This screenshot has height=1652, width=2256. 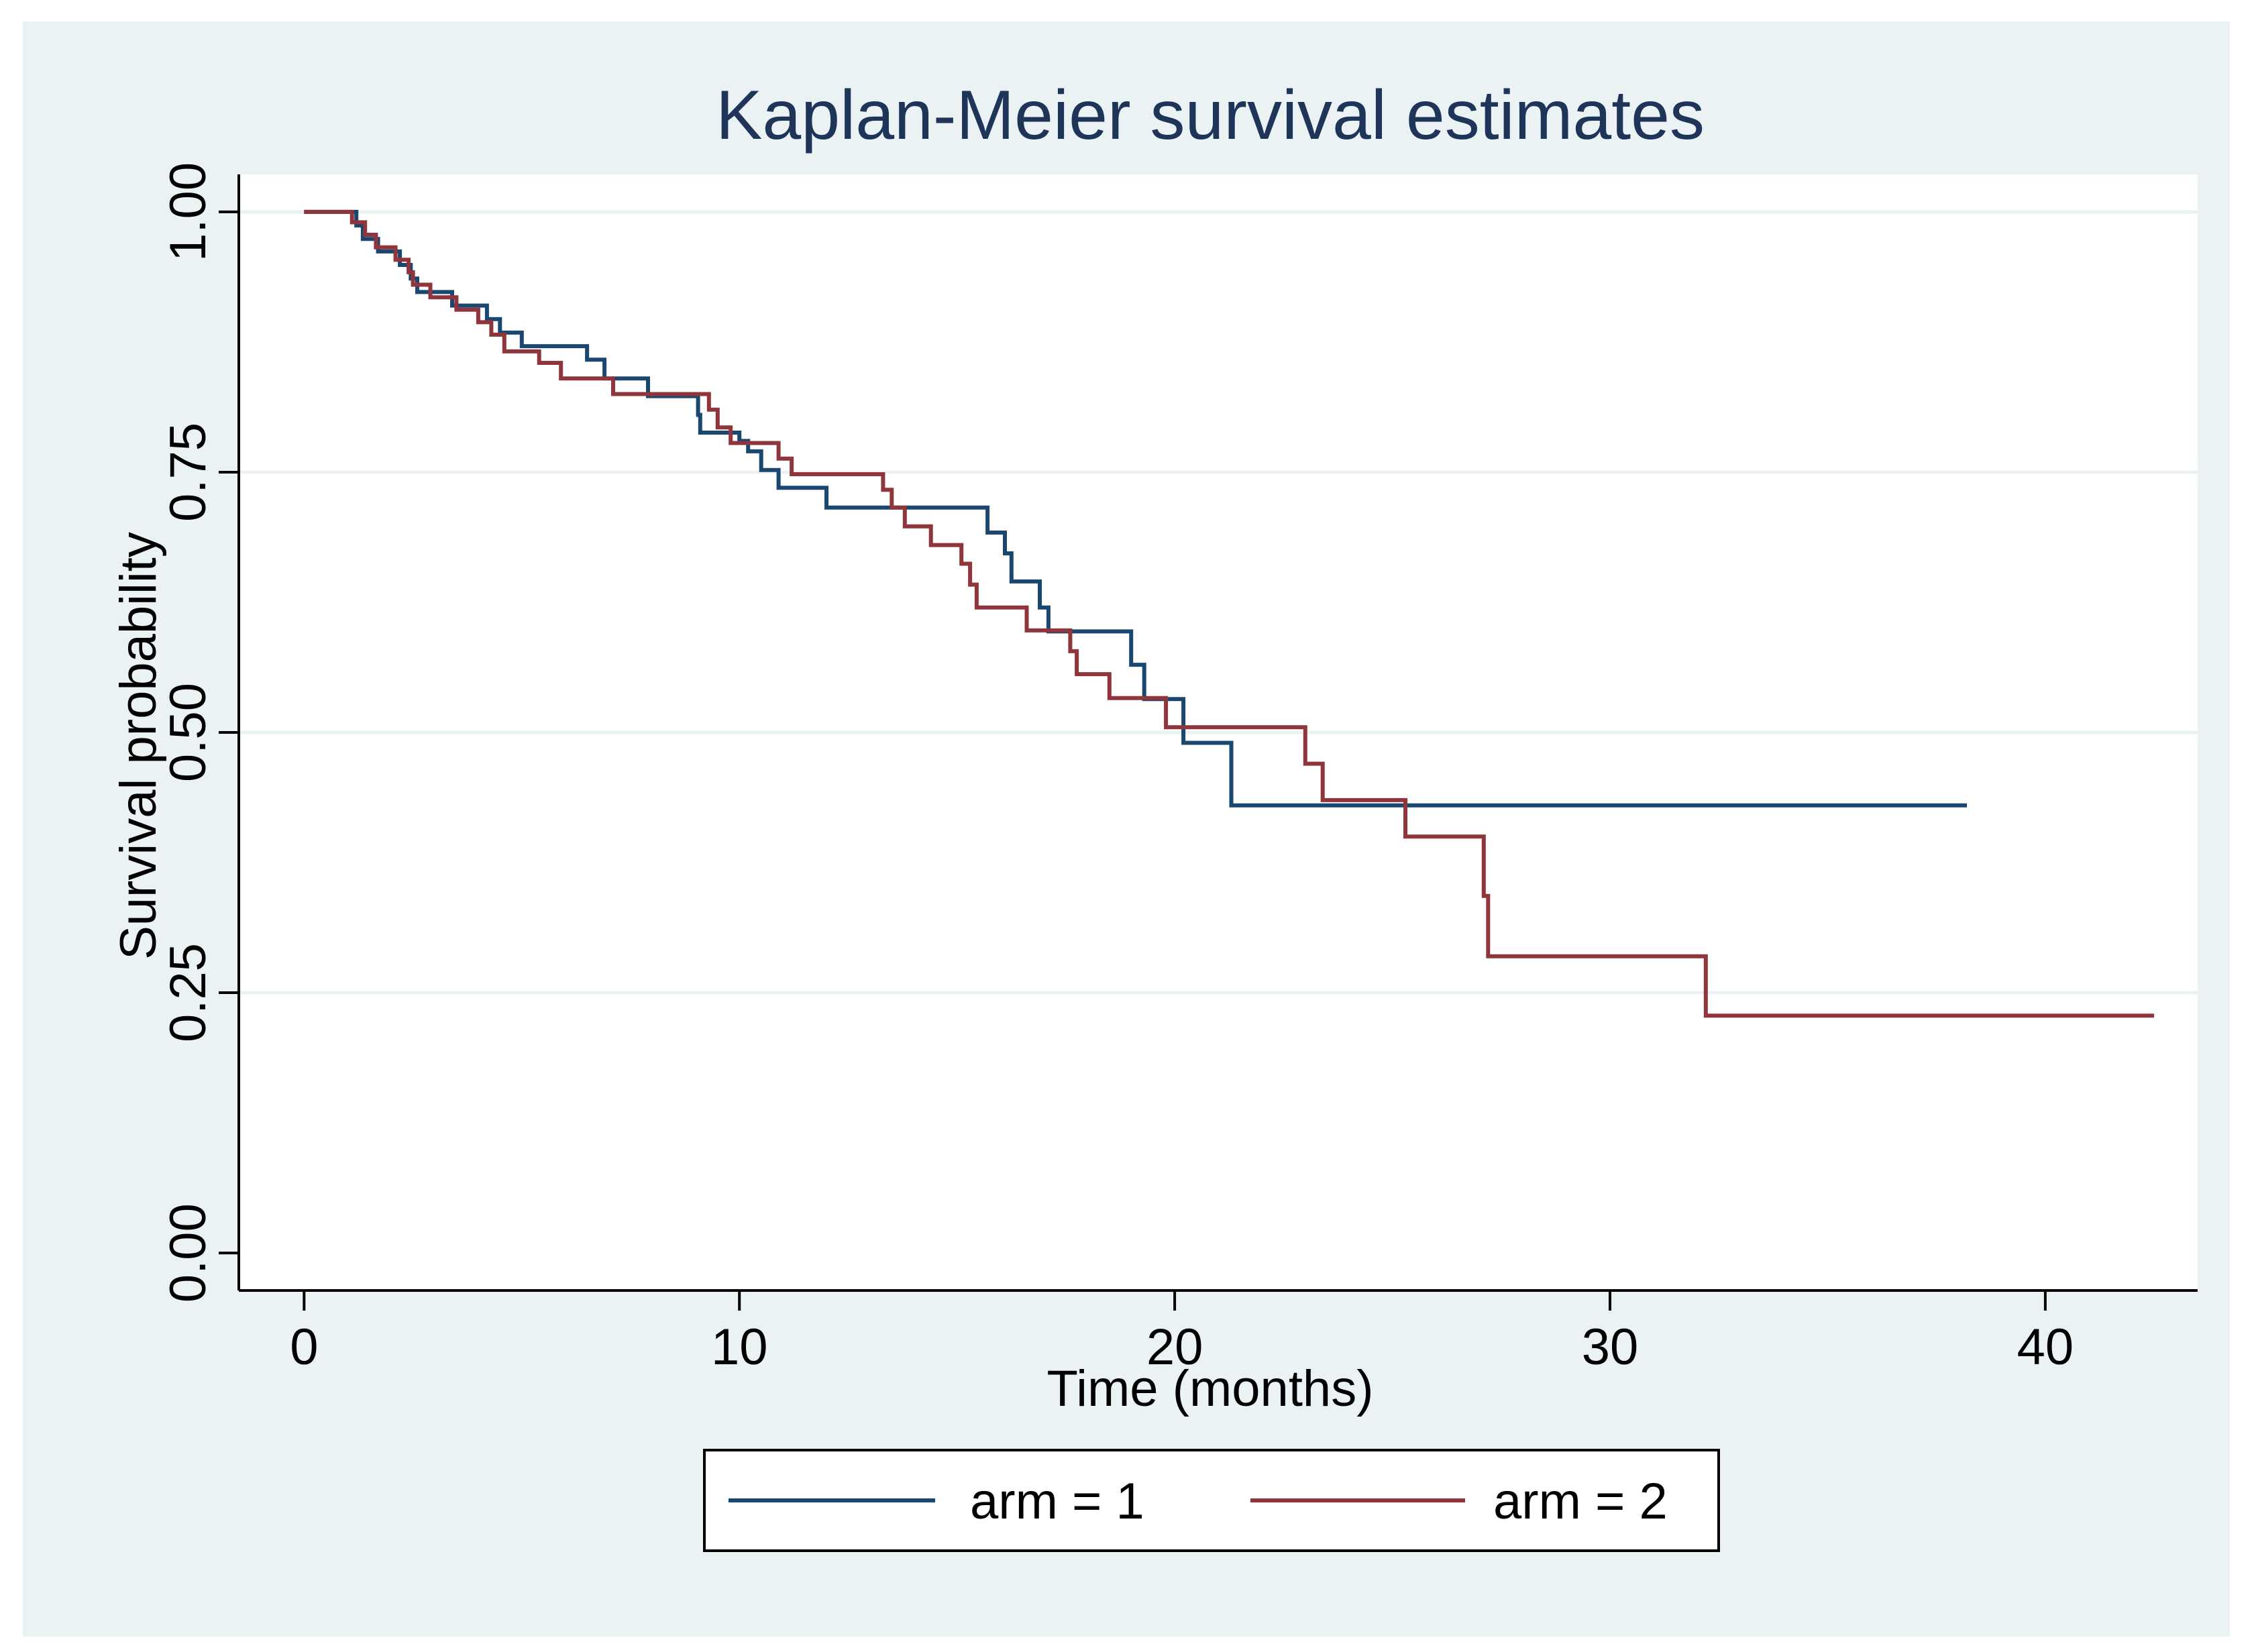 What do you see at coordinates (739, 1347) in the screenshot?
I see `x-tick-label-1: 10` at bounding box center [739, 1347].